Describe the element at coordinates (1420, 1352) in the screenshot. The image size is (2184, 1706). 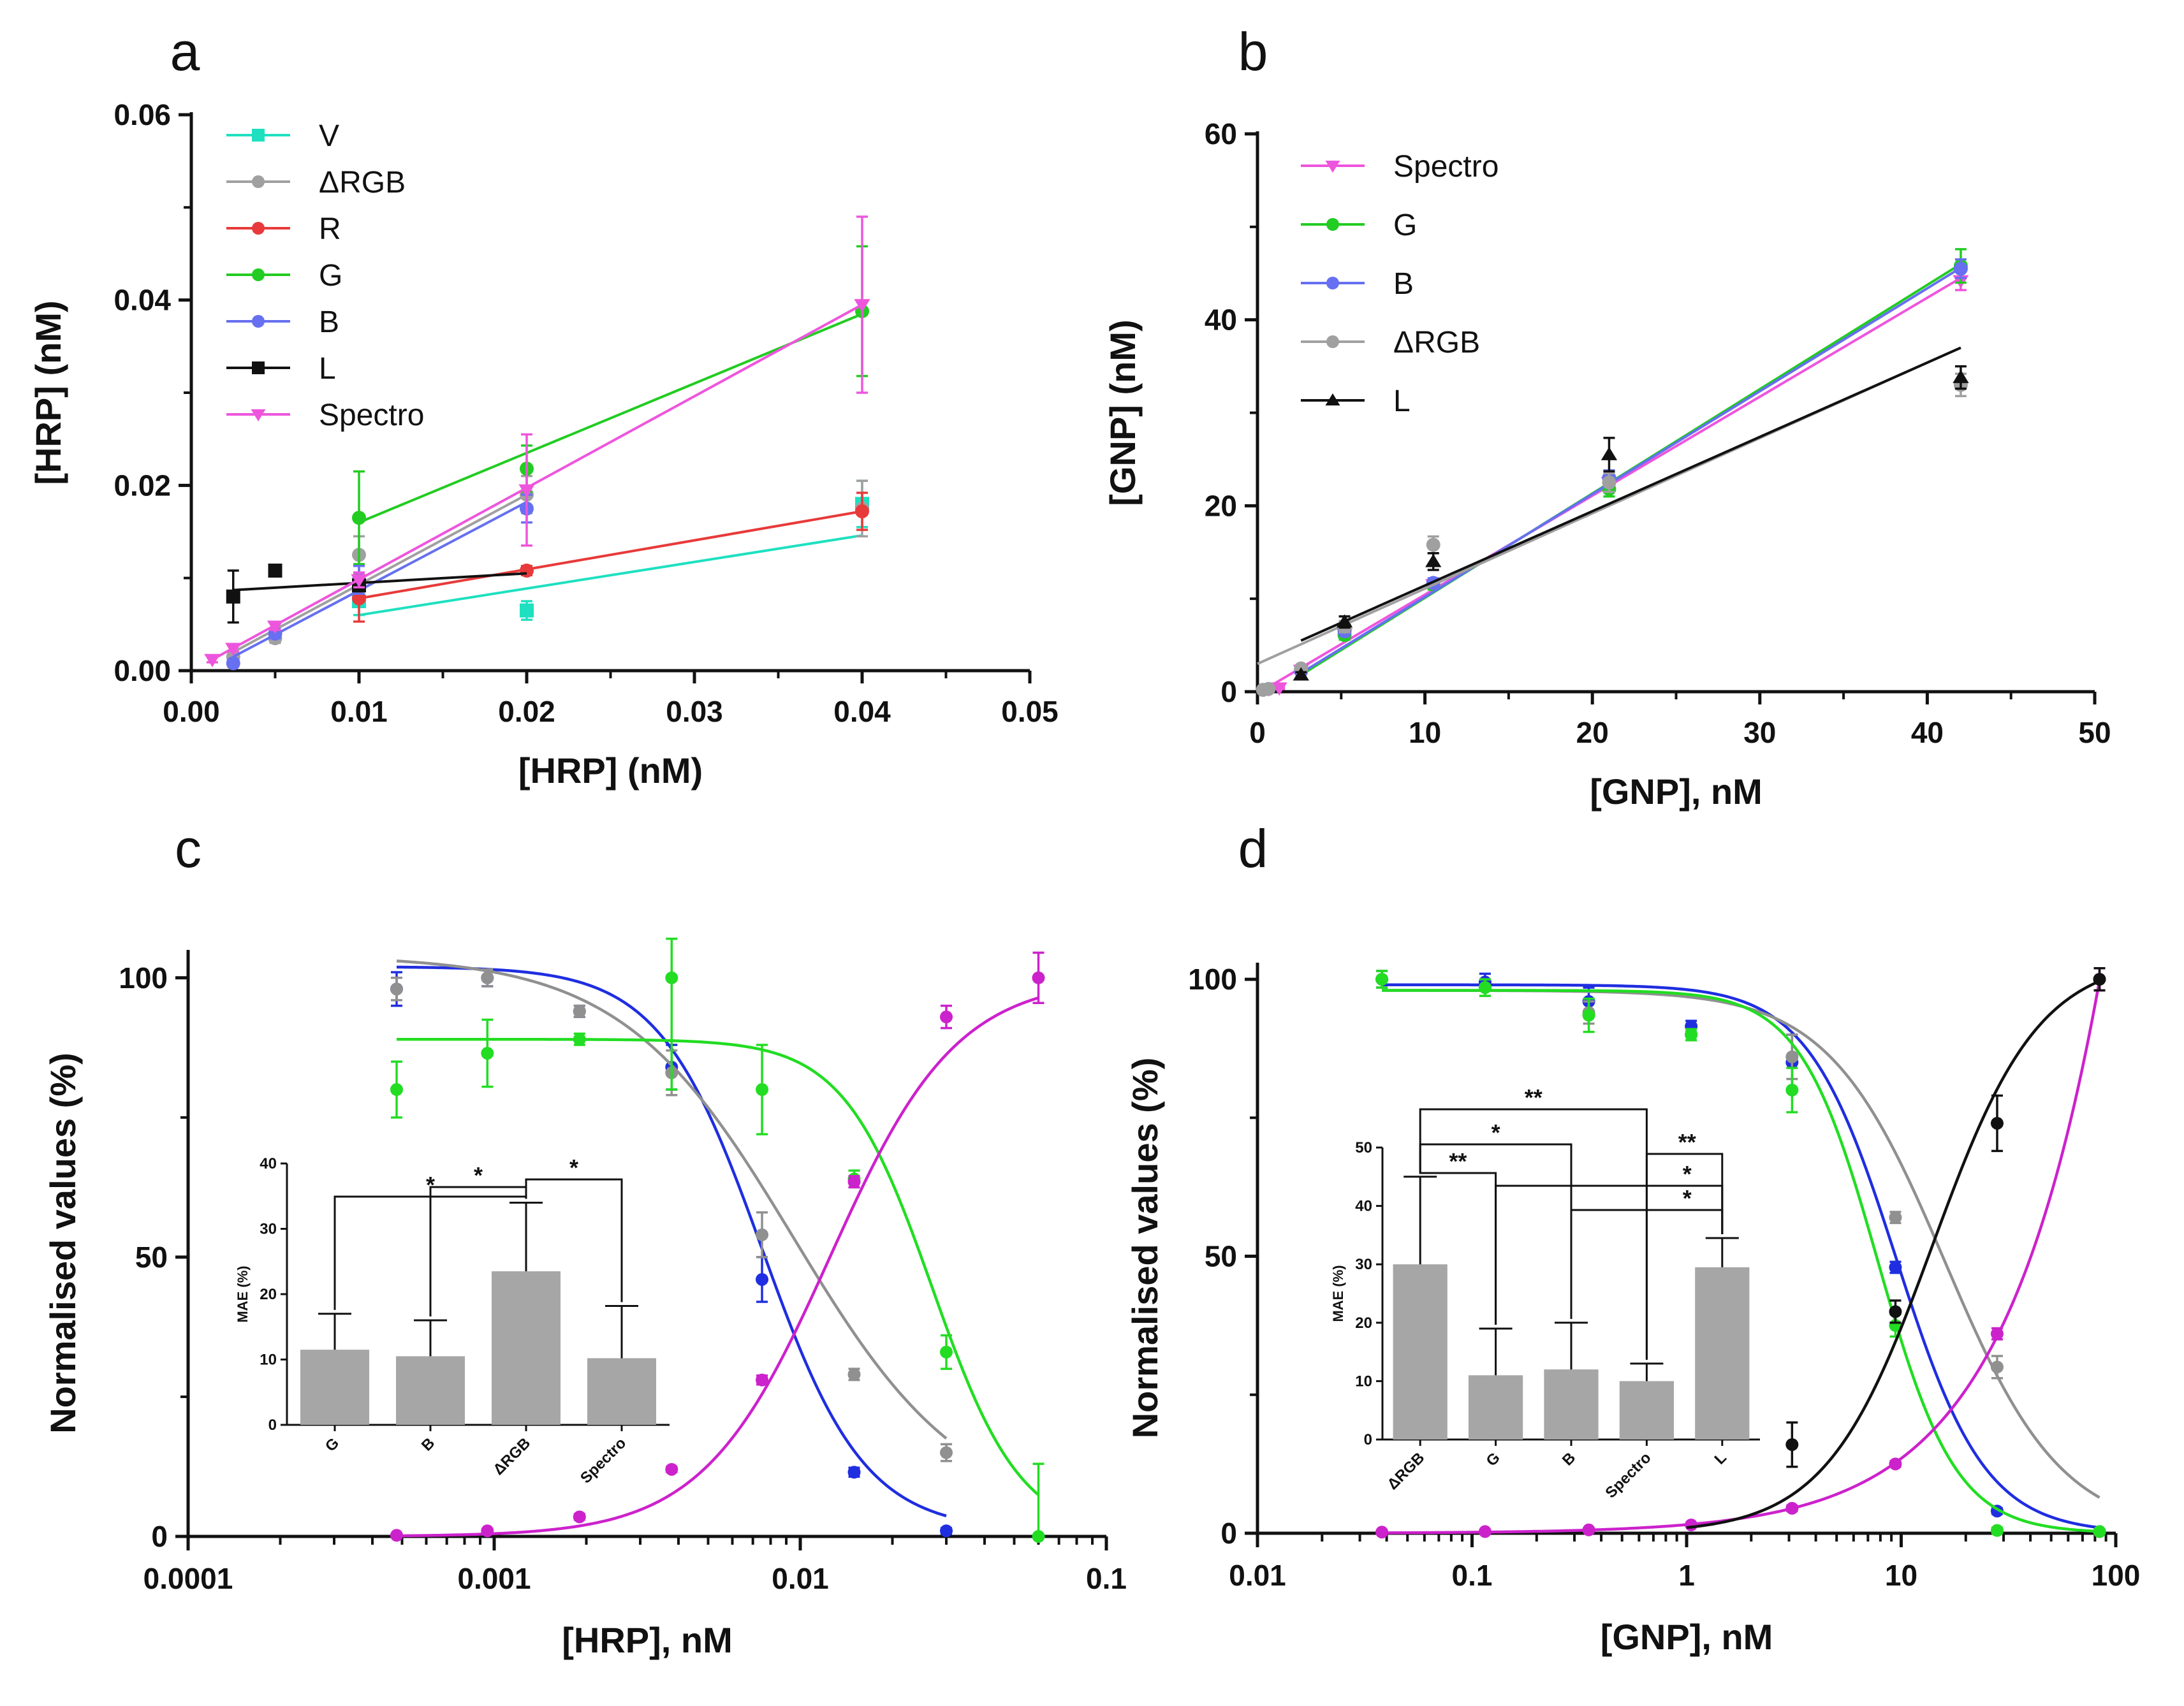
I see `inset-bar-rgb` at that location.